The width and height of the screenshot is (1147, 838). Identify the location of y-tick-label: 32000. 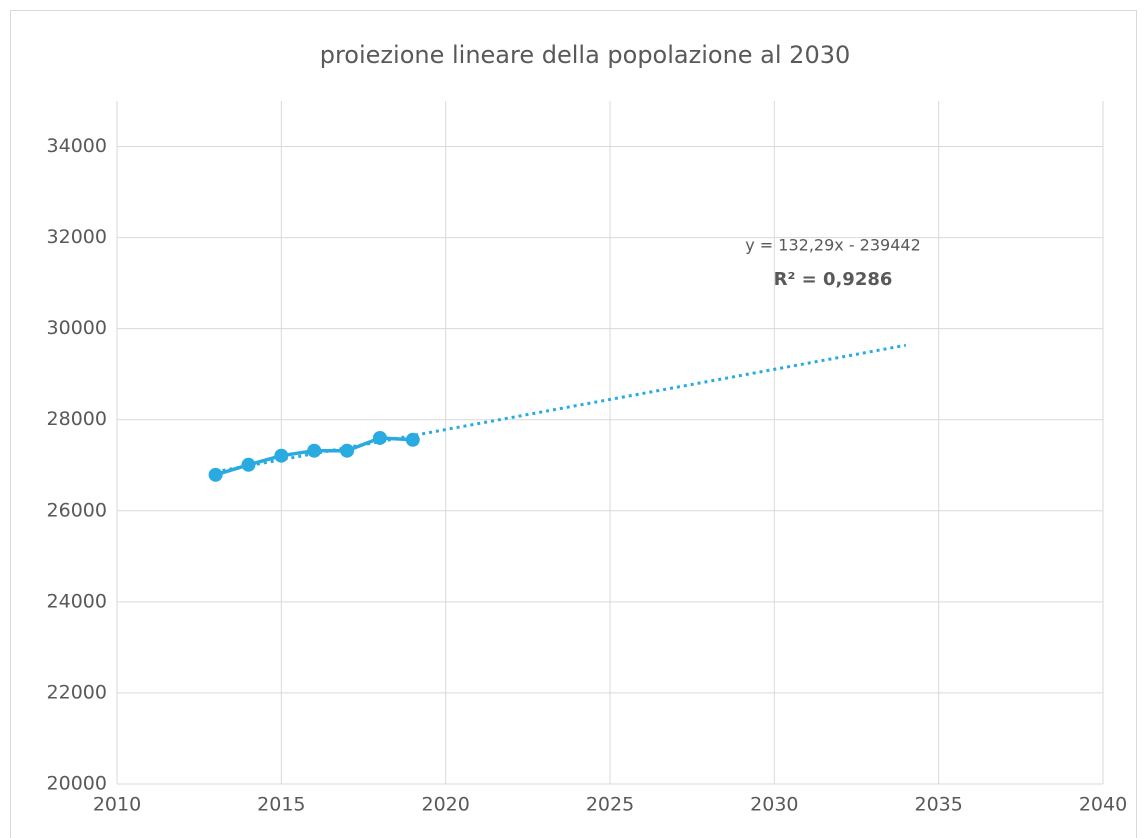
(77, 237).